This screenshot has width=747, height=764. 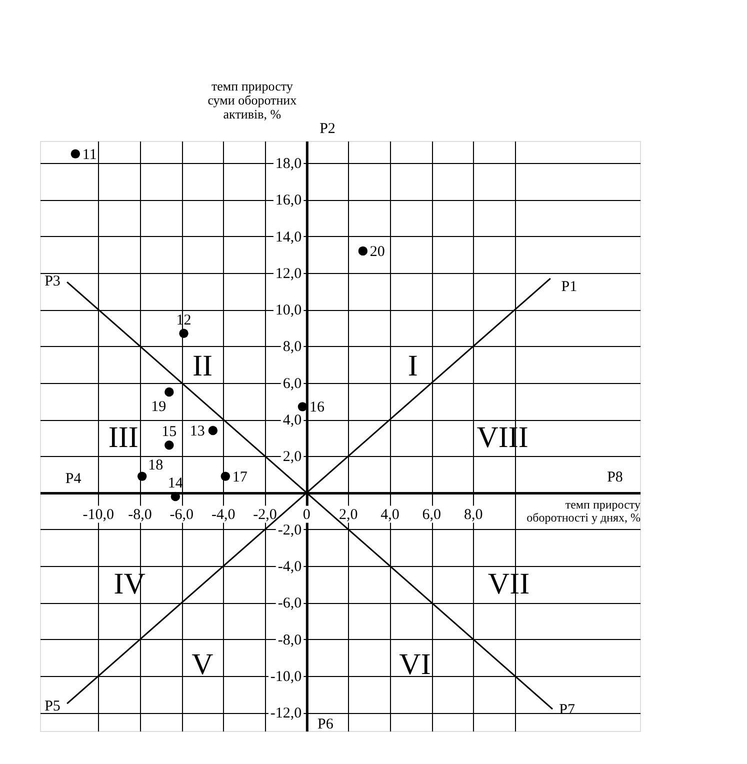 What do you see at coordinates (265, 514) in the screenshot?
I see `x-tick-label: -2,0` at bounding box center [265, 514].